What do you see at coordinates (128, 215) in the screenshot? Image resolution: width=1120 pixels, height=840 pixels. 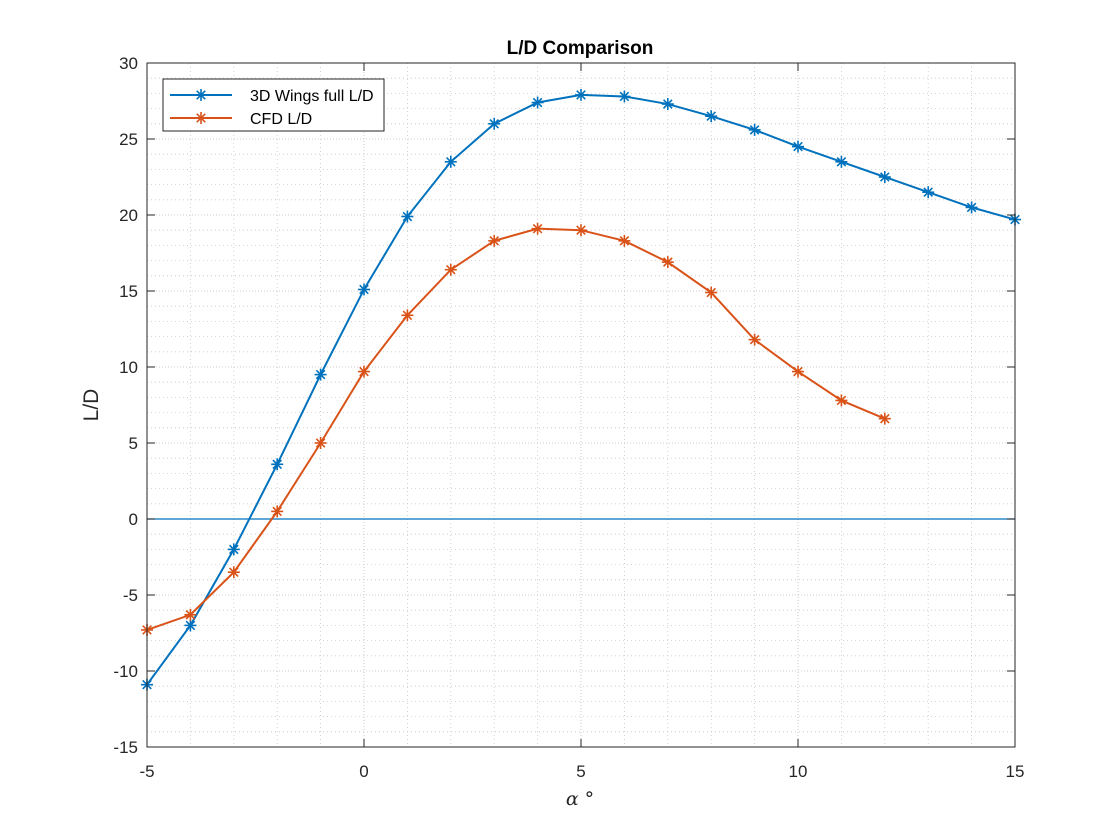 I see `y-tick-label: 20` at bounding box center [128, 215].